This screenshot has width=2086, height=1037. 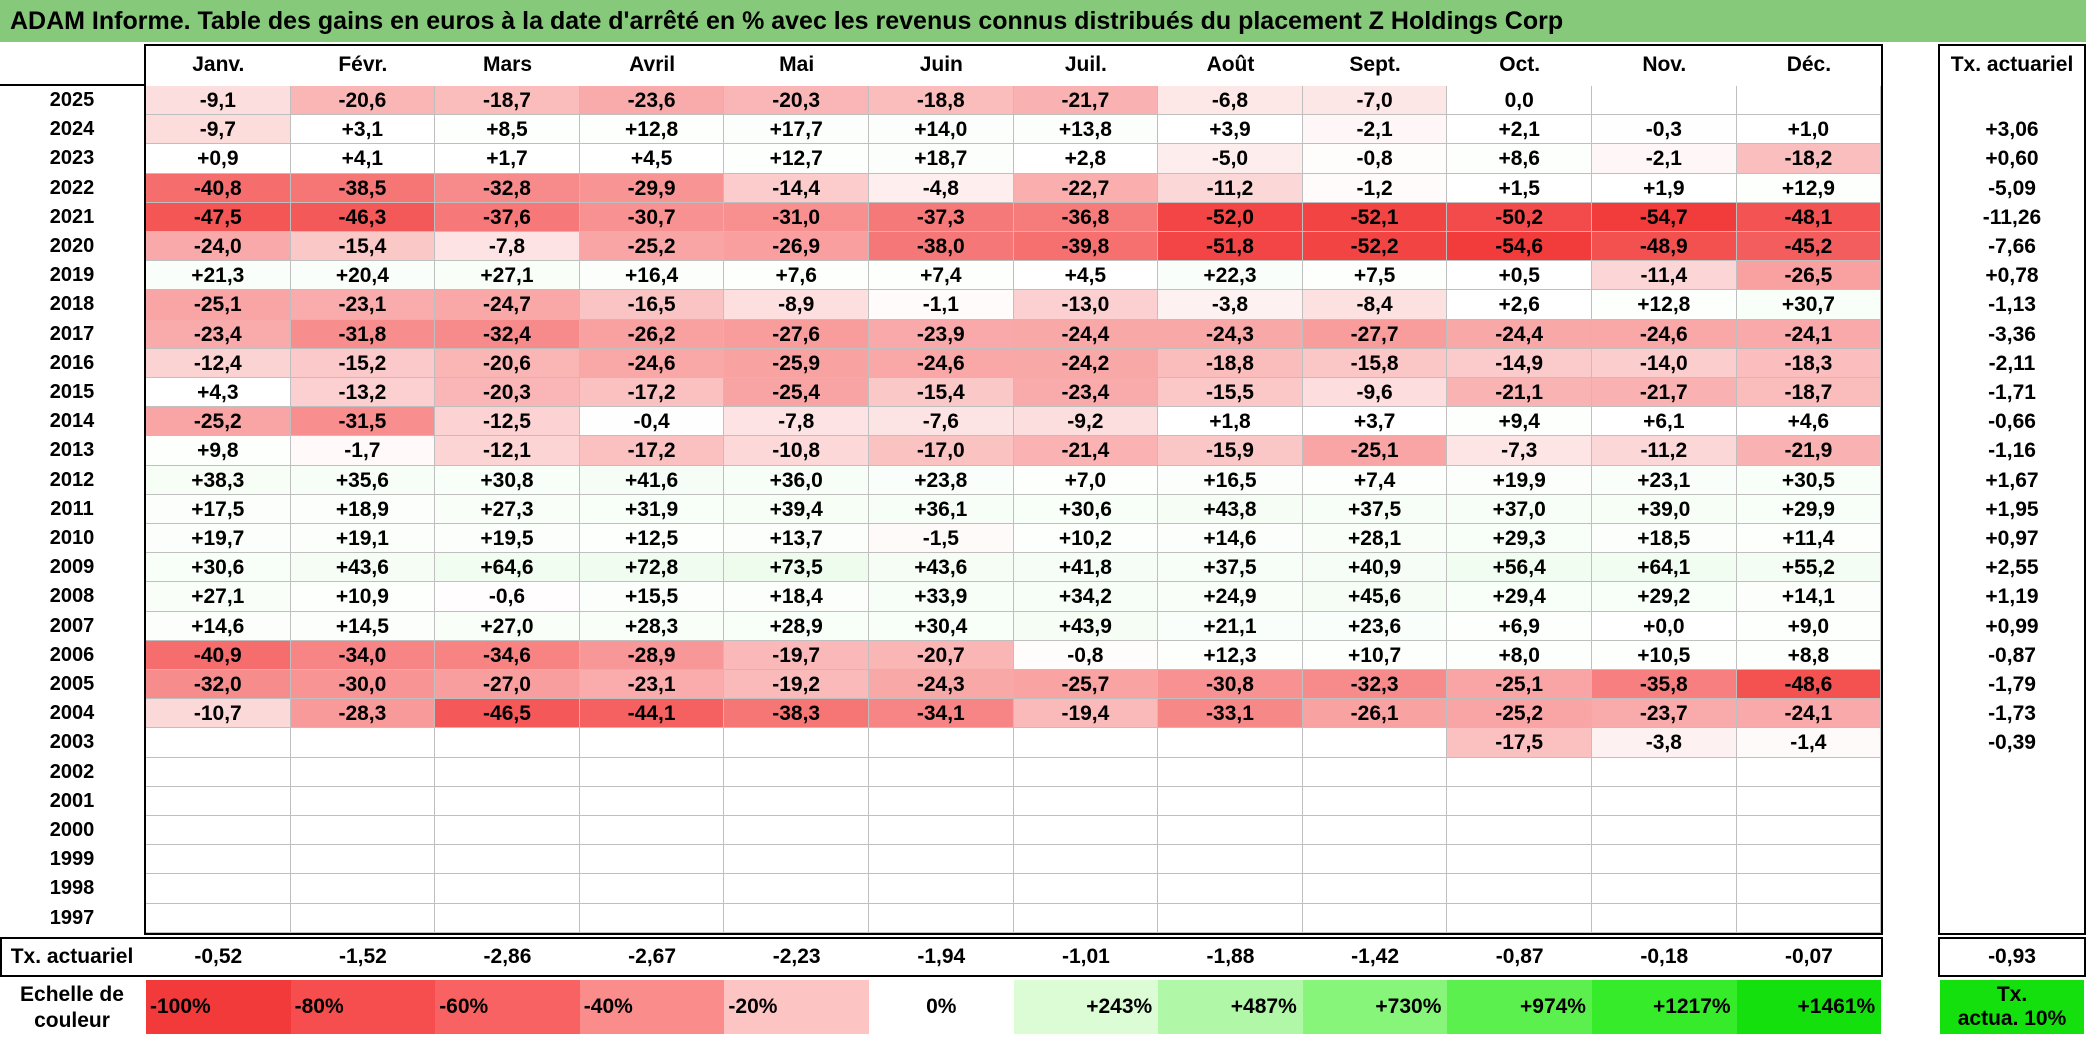 What do you see at coordinates (652, 1007) in the screenshot?
I see `legend-swatch: -40%` at bounding box center [652, 1007].